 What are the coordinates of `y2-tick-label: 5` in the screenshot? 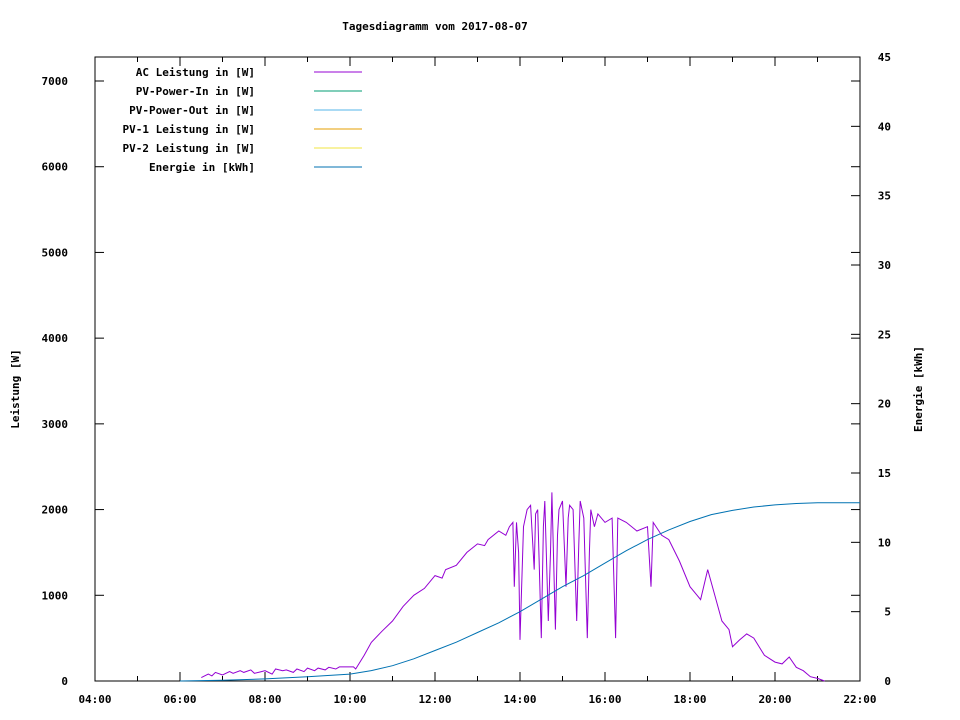 It's located at (887, 612).